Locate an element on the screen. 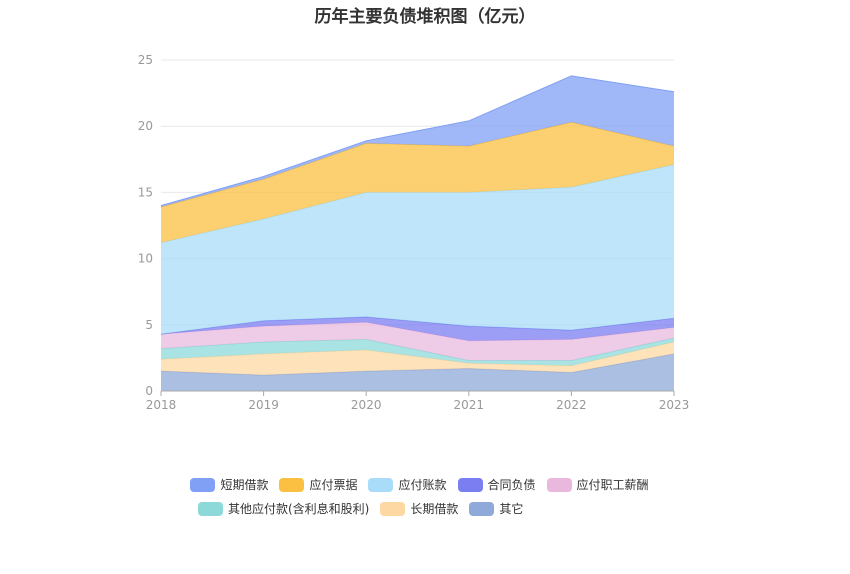  legend-item: 合同负债 is located at coordinates (496, 484).